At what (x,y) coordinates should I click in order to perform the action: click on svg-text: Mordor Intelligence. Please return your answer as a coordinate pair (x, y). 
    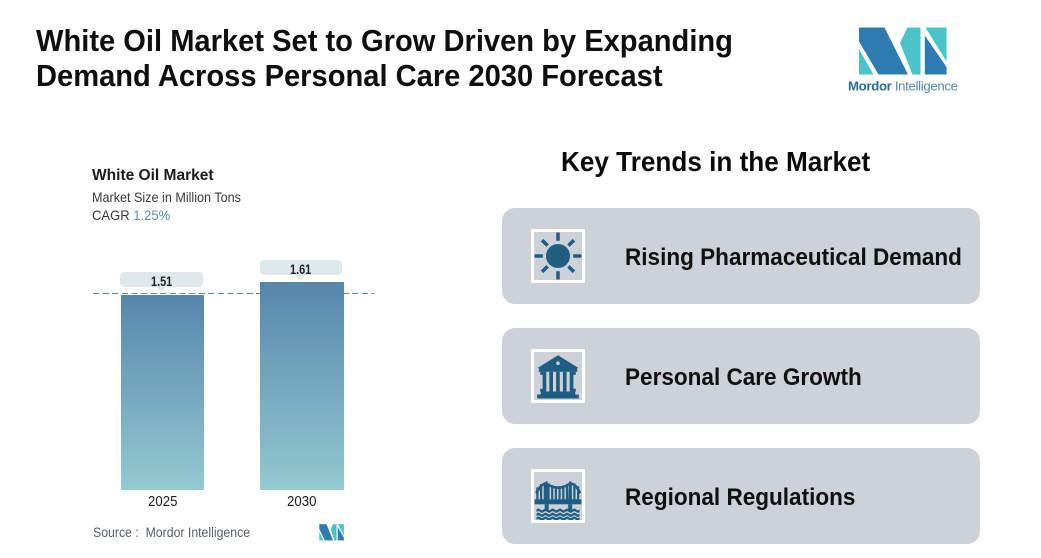
    Looking at the image, I should click on (903, 86).